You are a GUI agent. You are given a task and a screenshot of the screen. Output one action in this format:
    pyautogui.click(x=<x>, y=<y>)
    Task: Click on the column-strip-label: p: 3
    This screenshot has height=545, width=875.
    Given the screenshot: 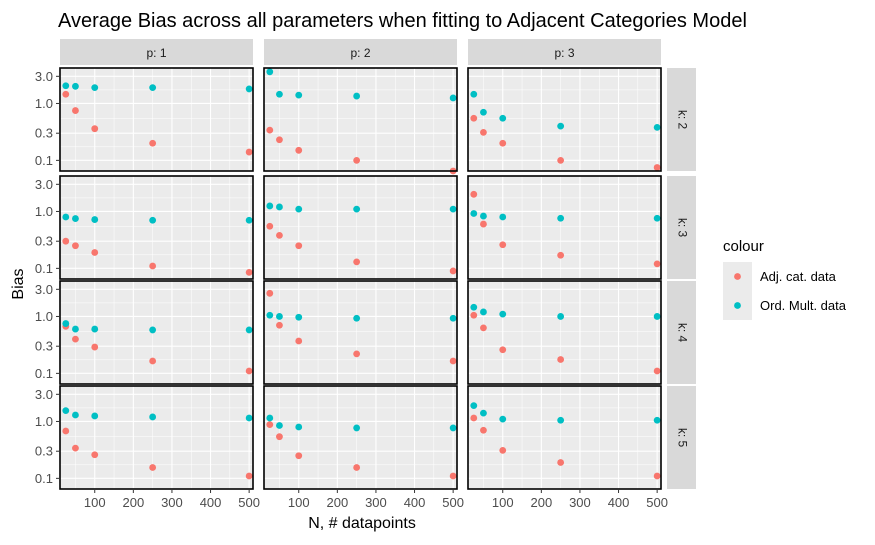 What is the action you would take?
    pyautogui.click(x=564, y=53)
    